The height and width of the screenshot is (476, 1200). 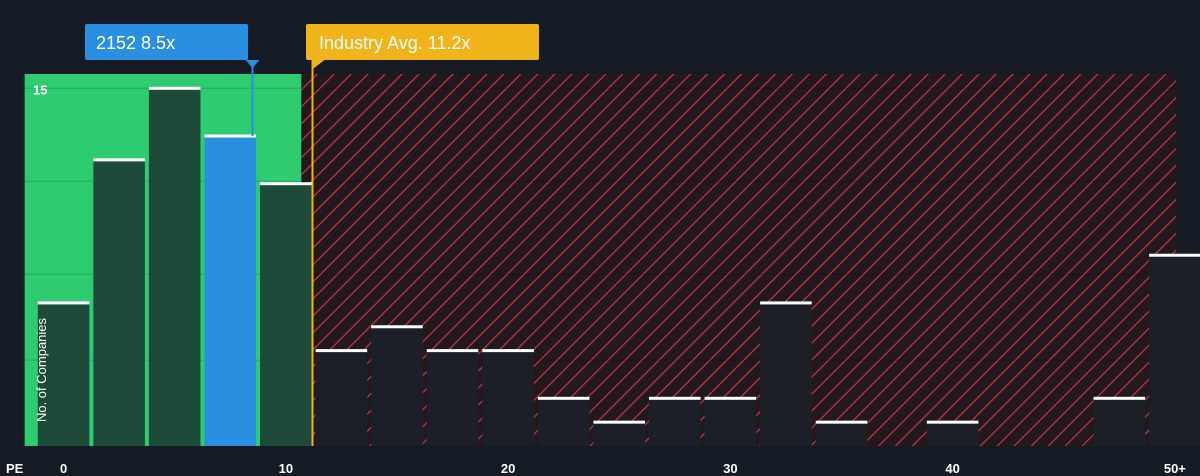 I want to click on y-axis-title: No. of Companies, so click(x=41, y=369).